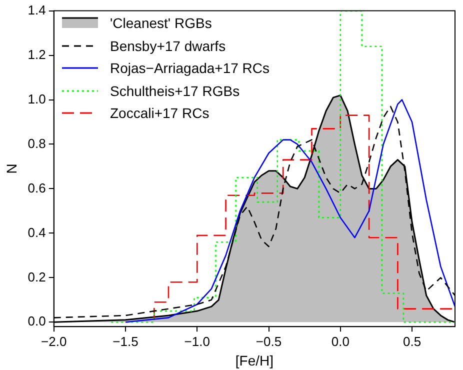  What do you see at coordinates (37, 276) in the screenshot?
I see `y-tick-label: 0.2` at bounding box center [37, 276].